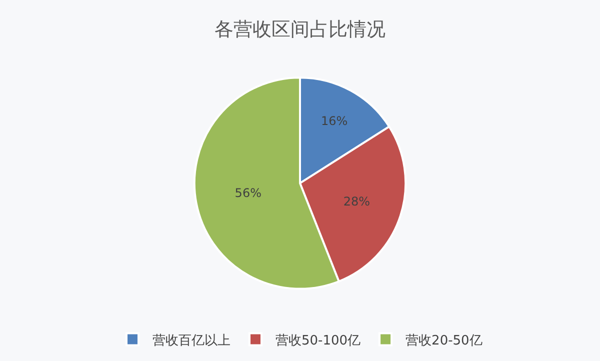  Describe the element at coordinates (191, 340) in the screenshot. I see `legend-label: 营收百亿以上` at that location.